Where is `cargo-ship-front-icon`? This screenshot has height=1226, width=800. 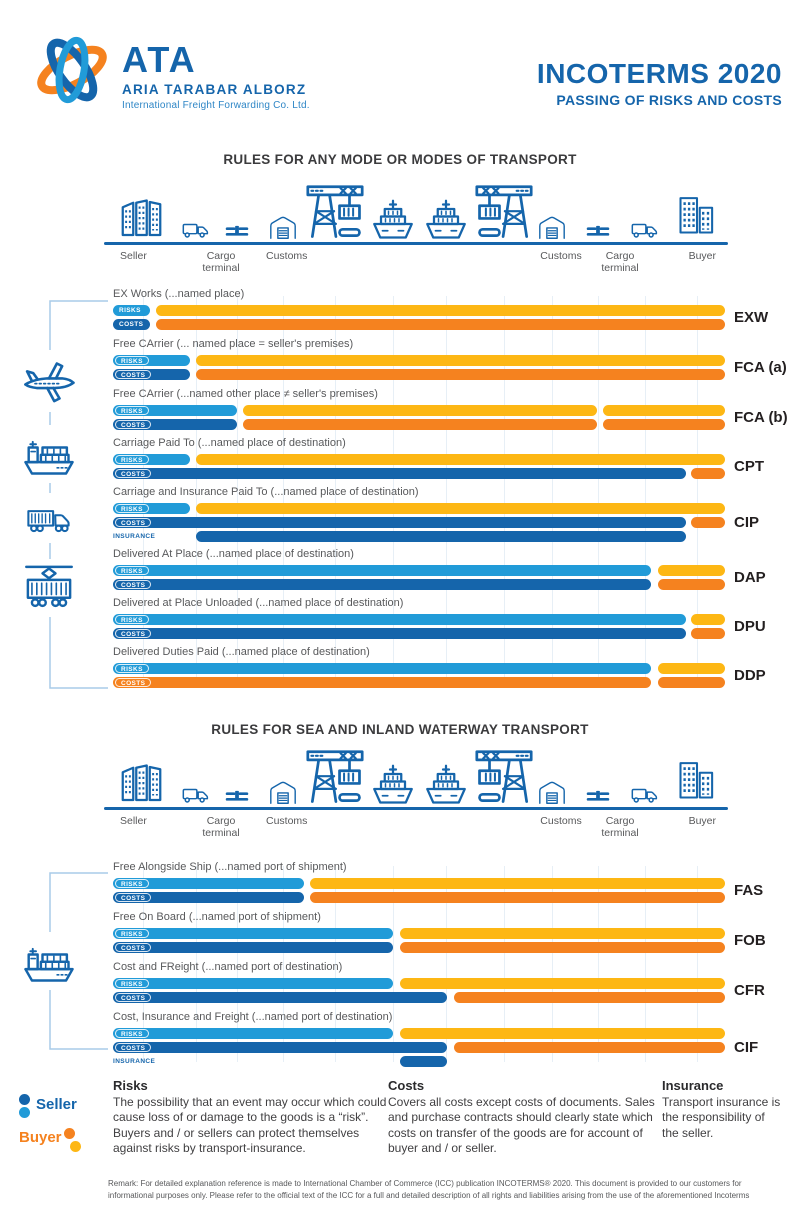 cargo-ship-front-icon is located at coordinates (393, 218).